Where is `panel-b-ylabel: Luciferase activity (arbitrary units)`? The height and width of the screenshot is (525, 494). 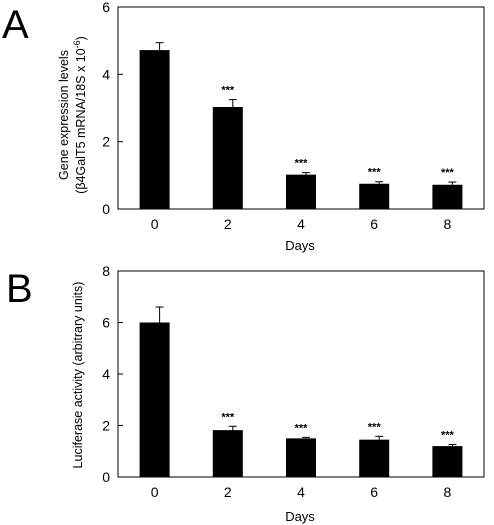 panel-b-ylabel: Luciferase activity (arbitrary units) is located at coordinates (78, 375).